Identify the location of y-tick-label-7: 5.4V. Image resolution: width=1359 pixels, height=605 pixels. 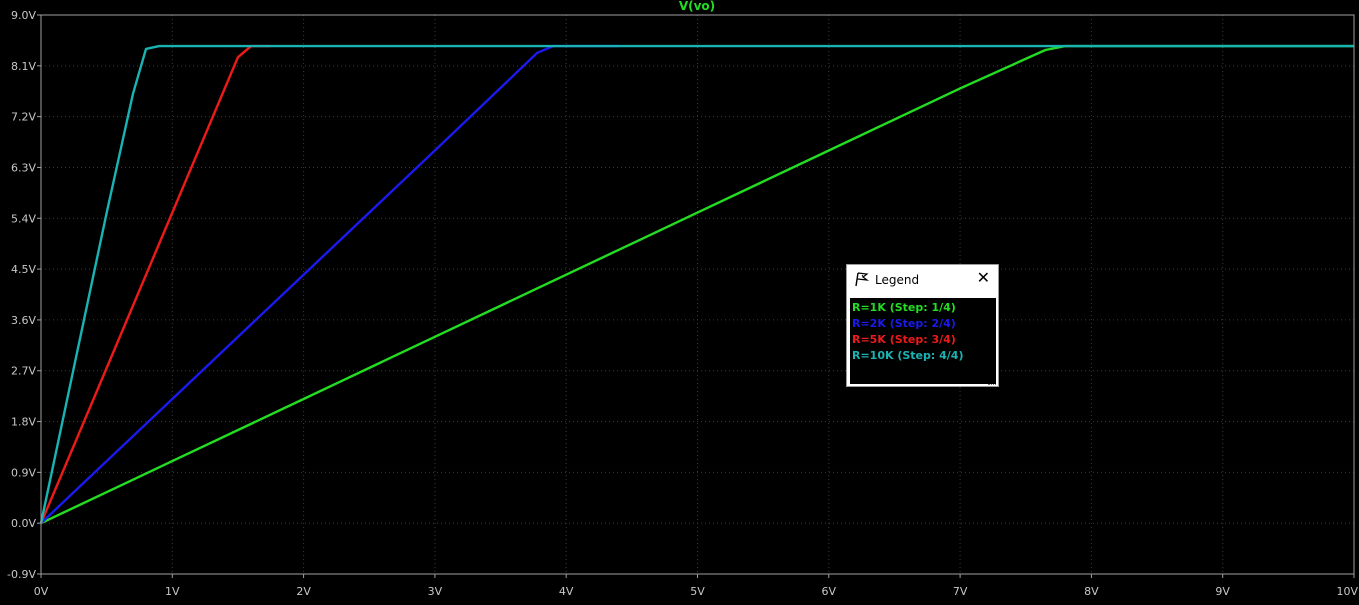
(23, 218).